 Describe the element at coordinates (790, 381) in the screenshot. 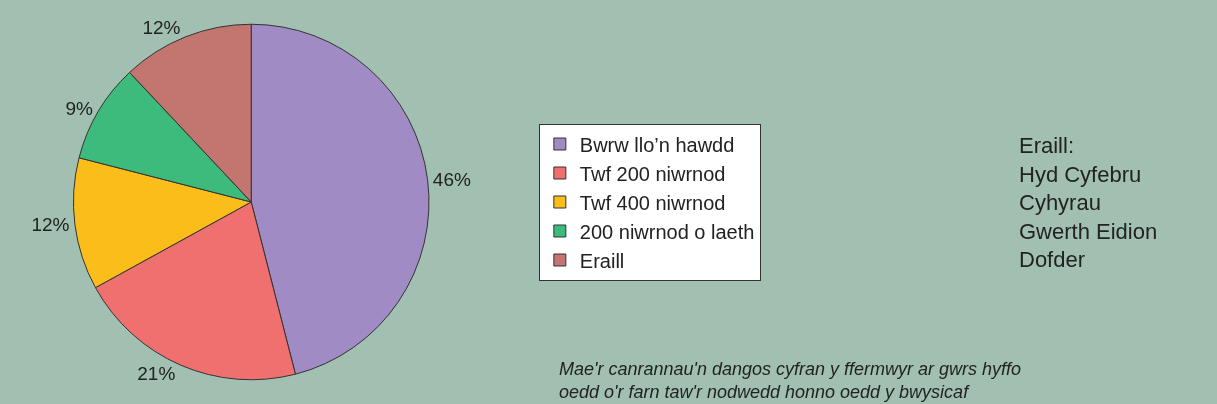

I see `text: Mae'r canrannau'n dangos cyfran y ffermwyr ar gwrs hyffo oedd o'r farn taw'r nodwedd honno oedd y bwysicaf` at that location.